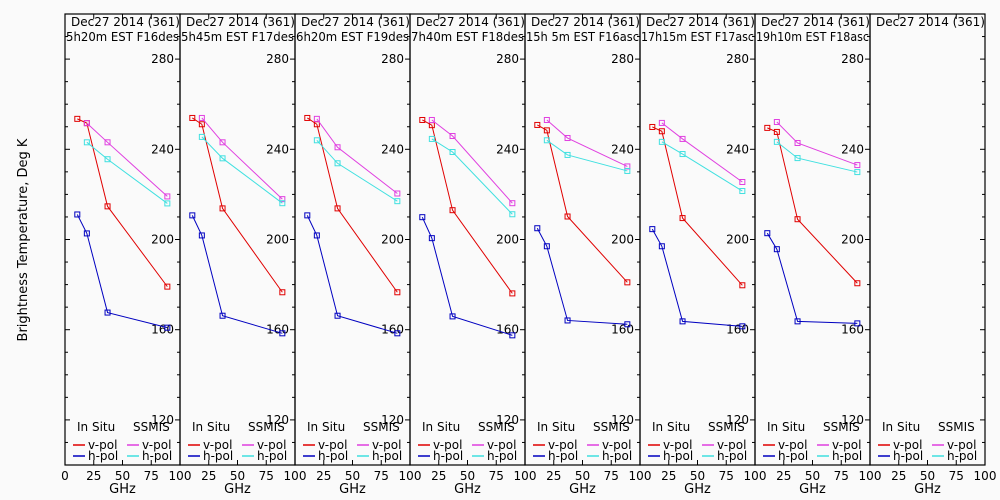 This screenshot has height=500, width=1000. What do you see at coordinates (927, 239) in the screenshot?
I see `panel-frame` at bounding box center [927, 239].